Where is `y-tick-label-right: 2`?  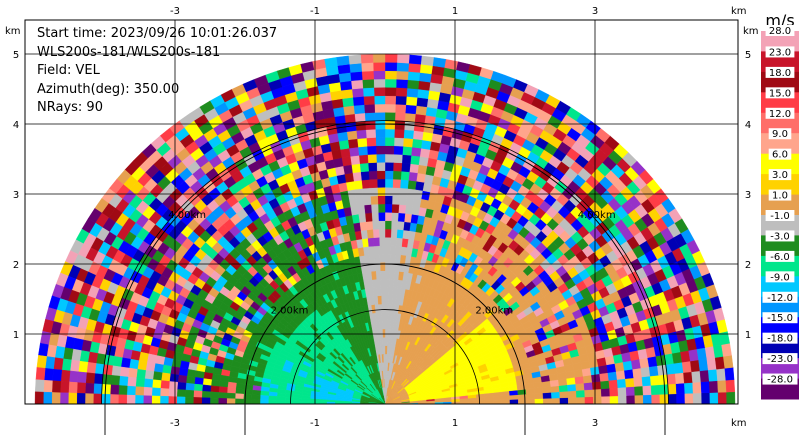 y-tick-label-right: 2 is located at coordinates (748, 265).